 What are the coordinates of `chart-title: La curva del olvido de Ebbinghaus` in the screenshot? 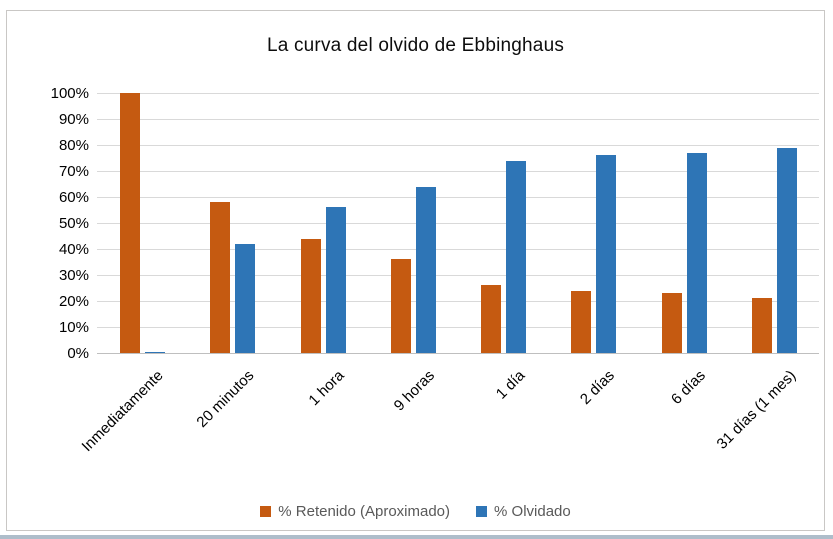 It's located at (415, 45).